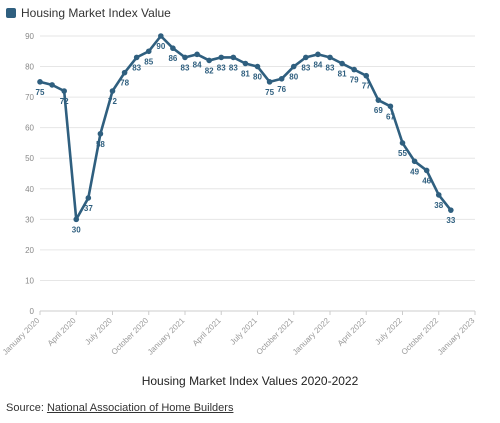 The height and width of the screenshot is (423, 500). Describe the element at coordinates (140, 408) in the screenshot. I see `source-link: National Association of Home Builders` at that location.